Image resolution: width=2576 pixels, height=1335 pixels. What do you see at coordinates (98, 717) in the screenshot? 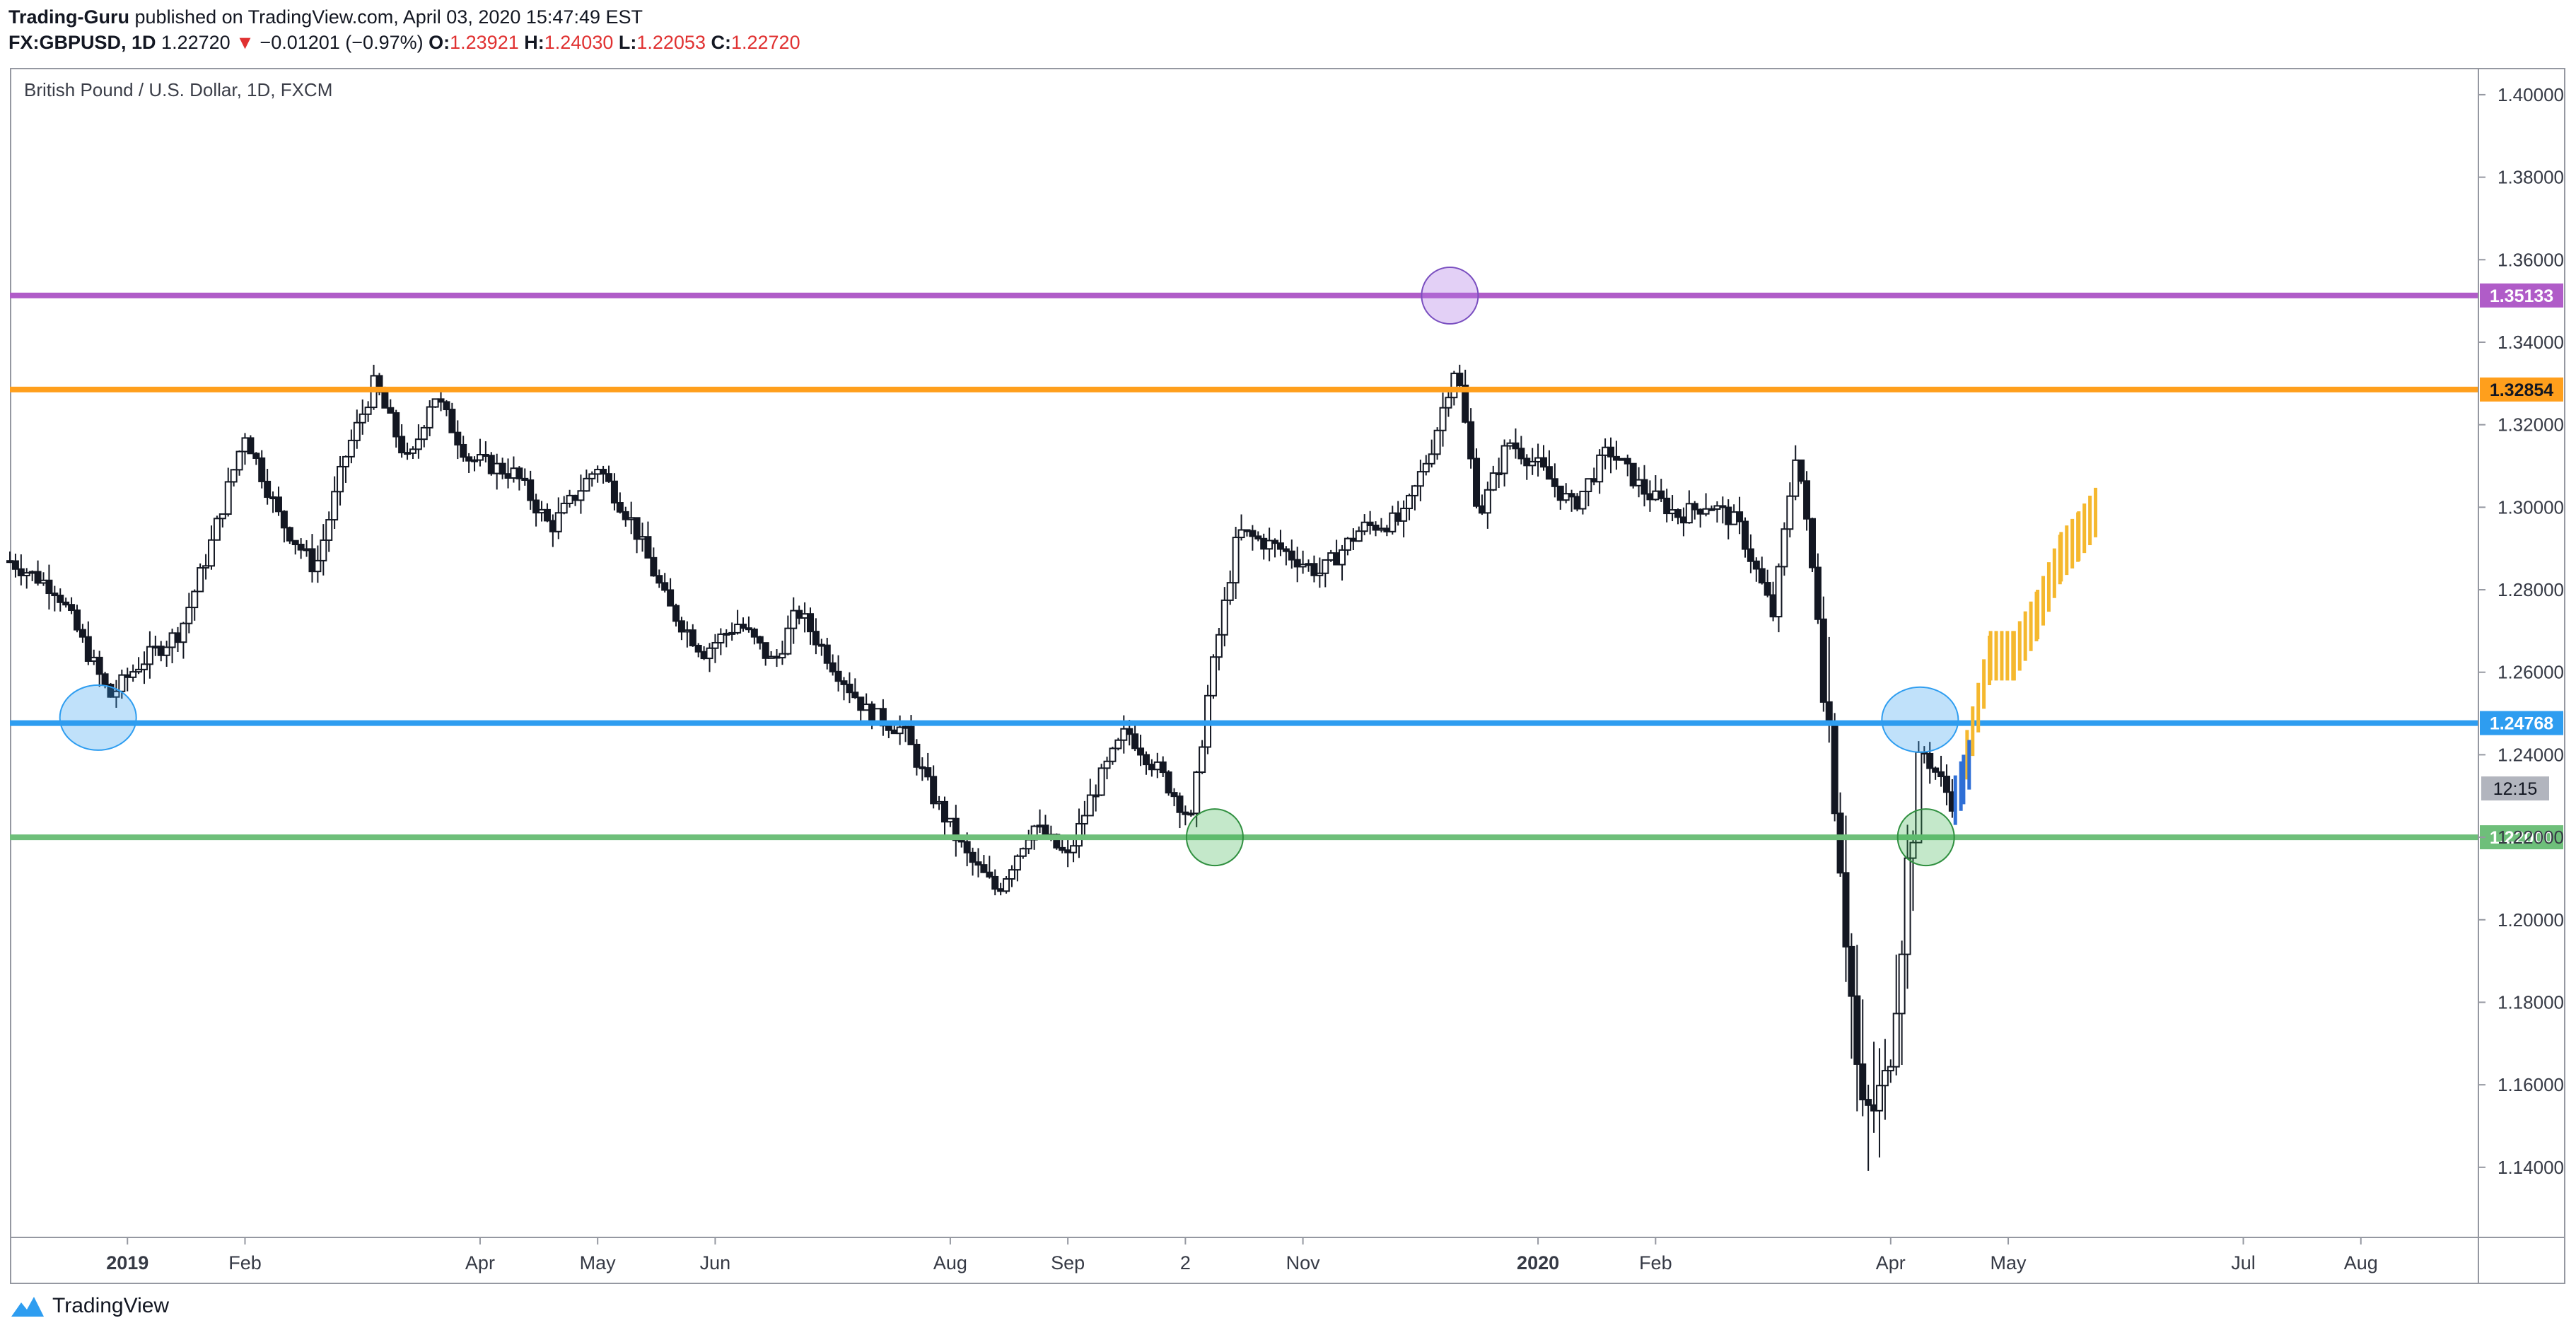
I see `highlight-marker-blue` at bounding box center [98, 717].